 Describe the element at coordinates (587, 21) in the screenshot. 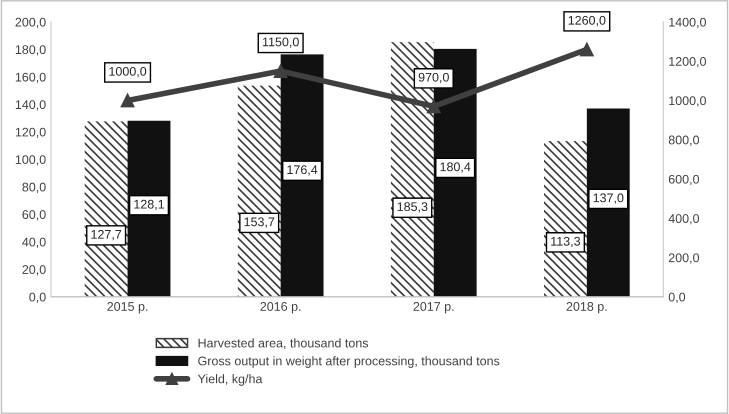

I see `data-label: 1260,0` at that location.